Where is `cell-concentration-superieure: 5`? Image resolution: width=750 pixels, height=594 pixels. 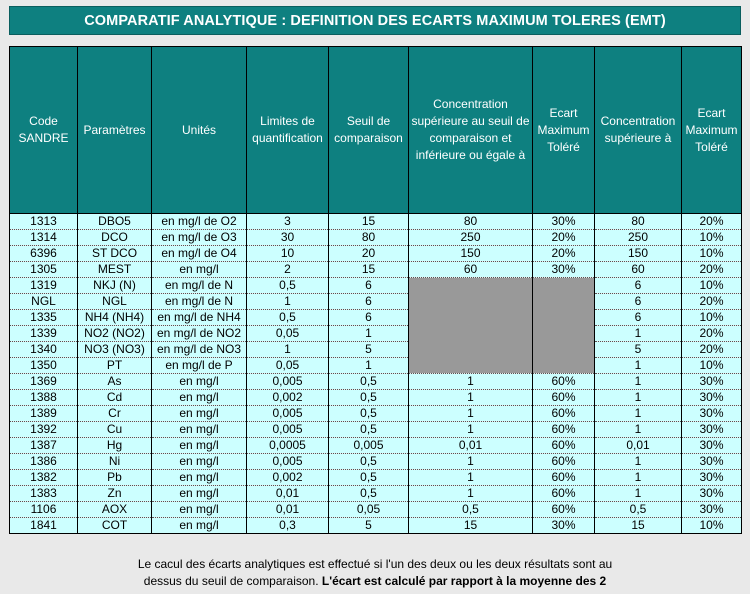 cell-concentration-superieure: 5 is located at coordinates (638, 349).